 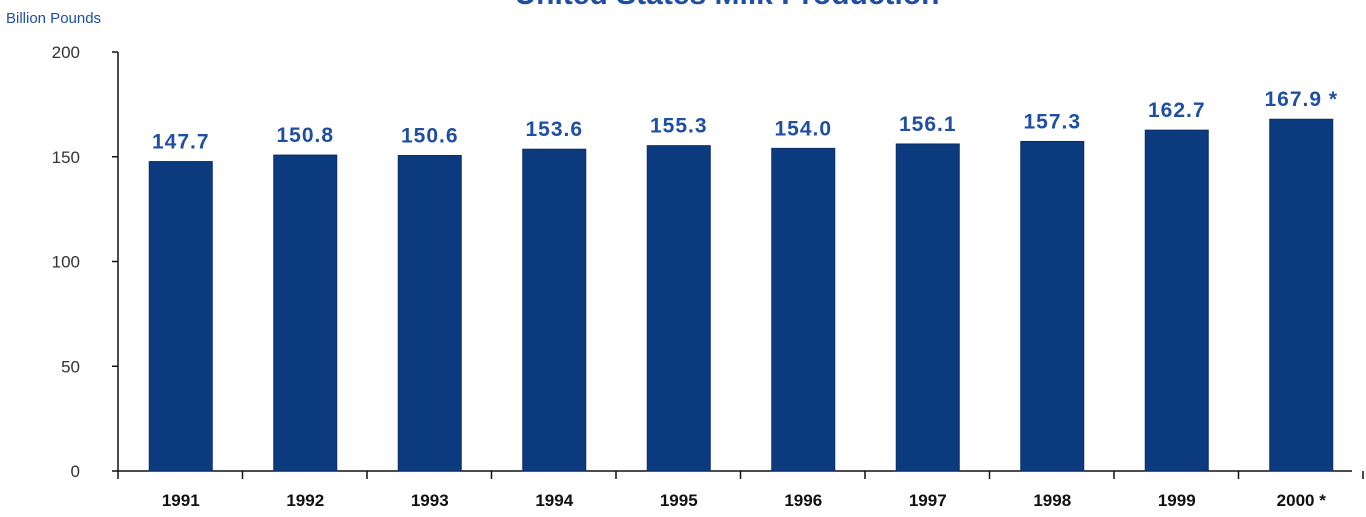 I want to click on x-tick-label: 1992, so click(x=305, y=500).